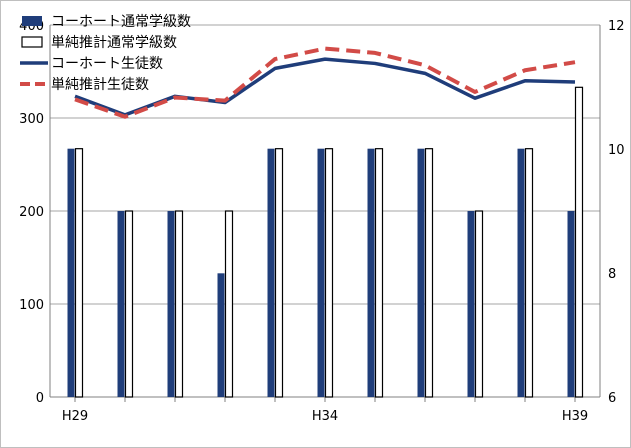 The height and width of the screenshot is (448, 631). I want to click on y-right-tick-label: 12, so click(616, 26).